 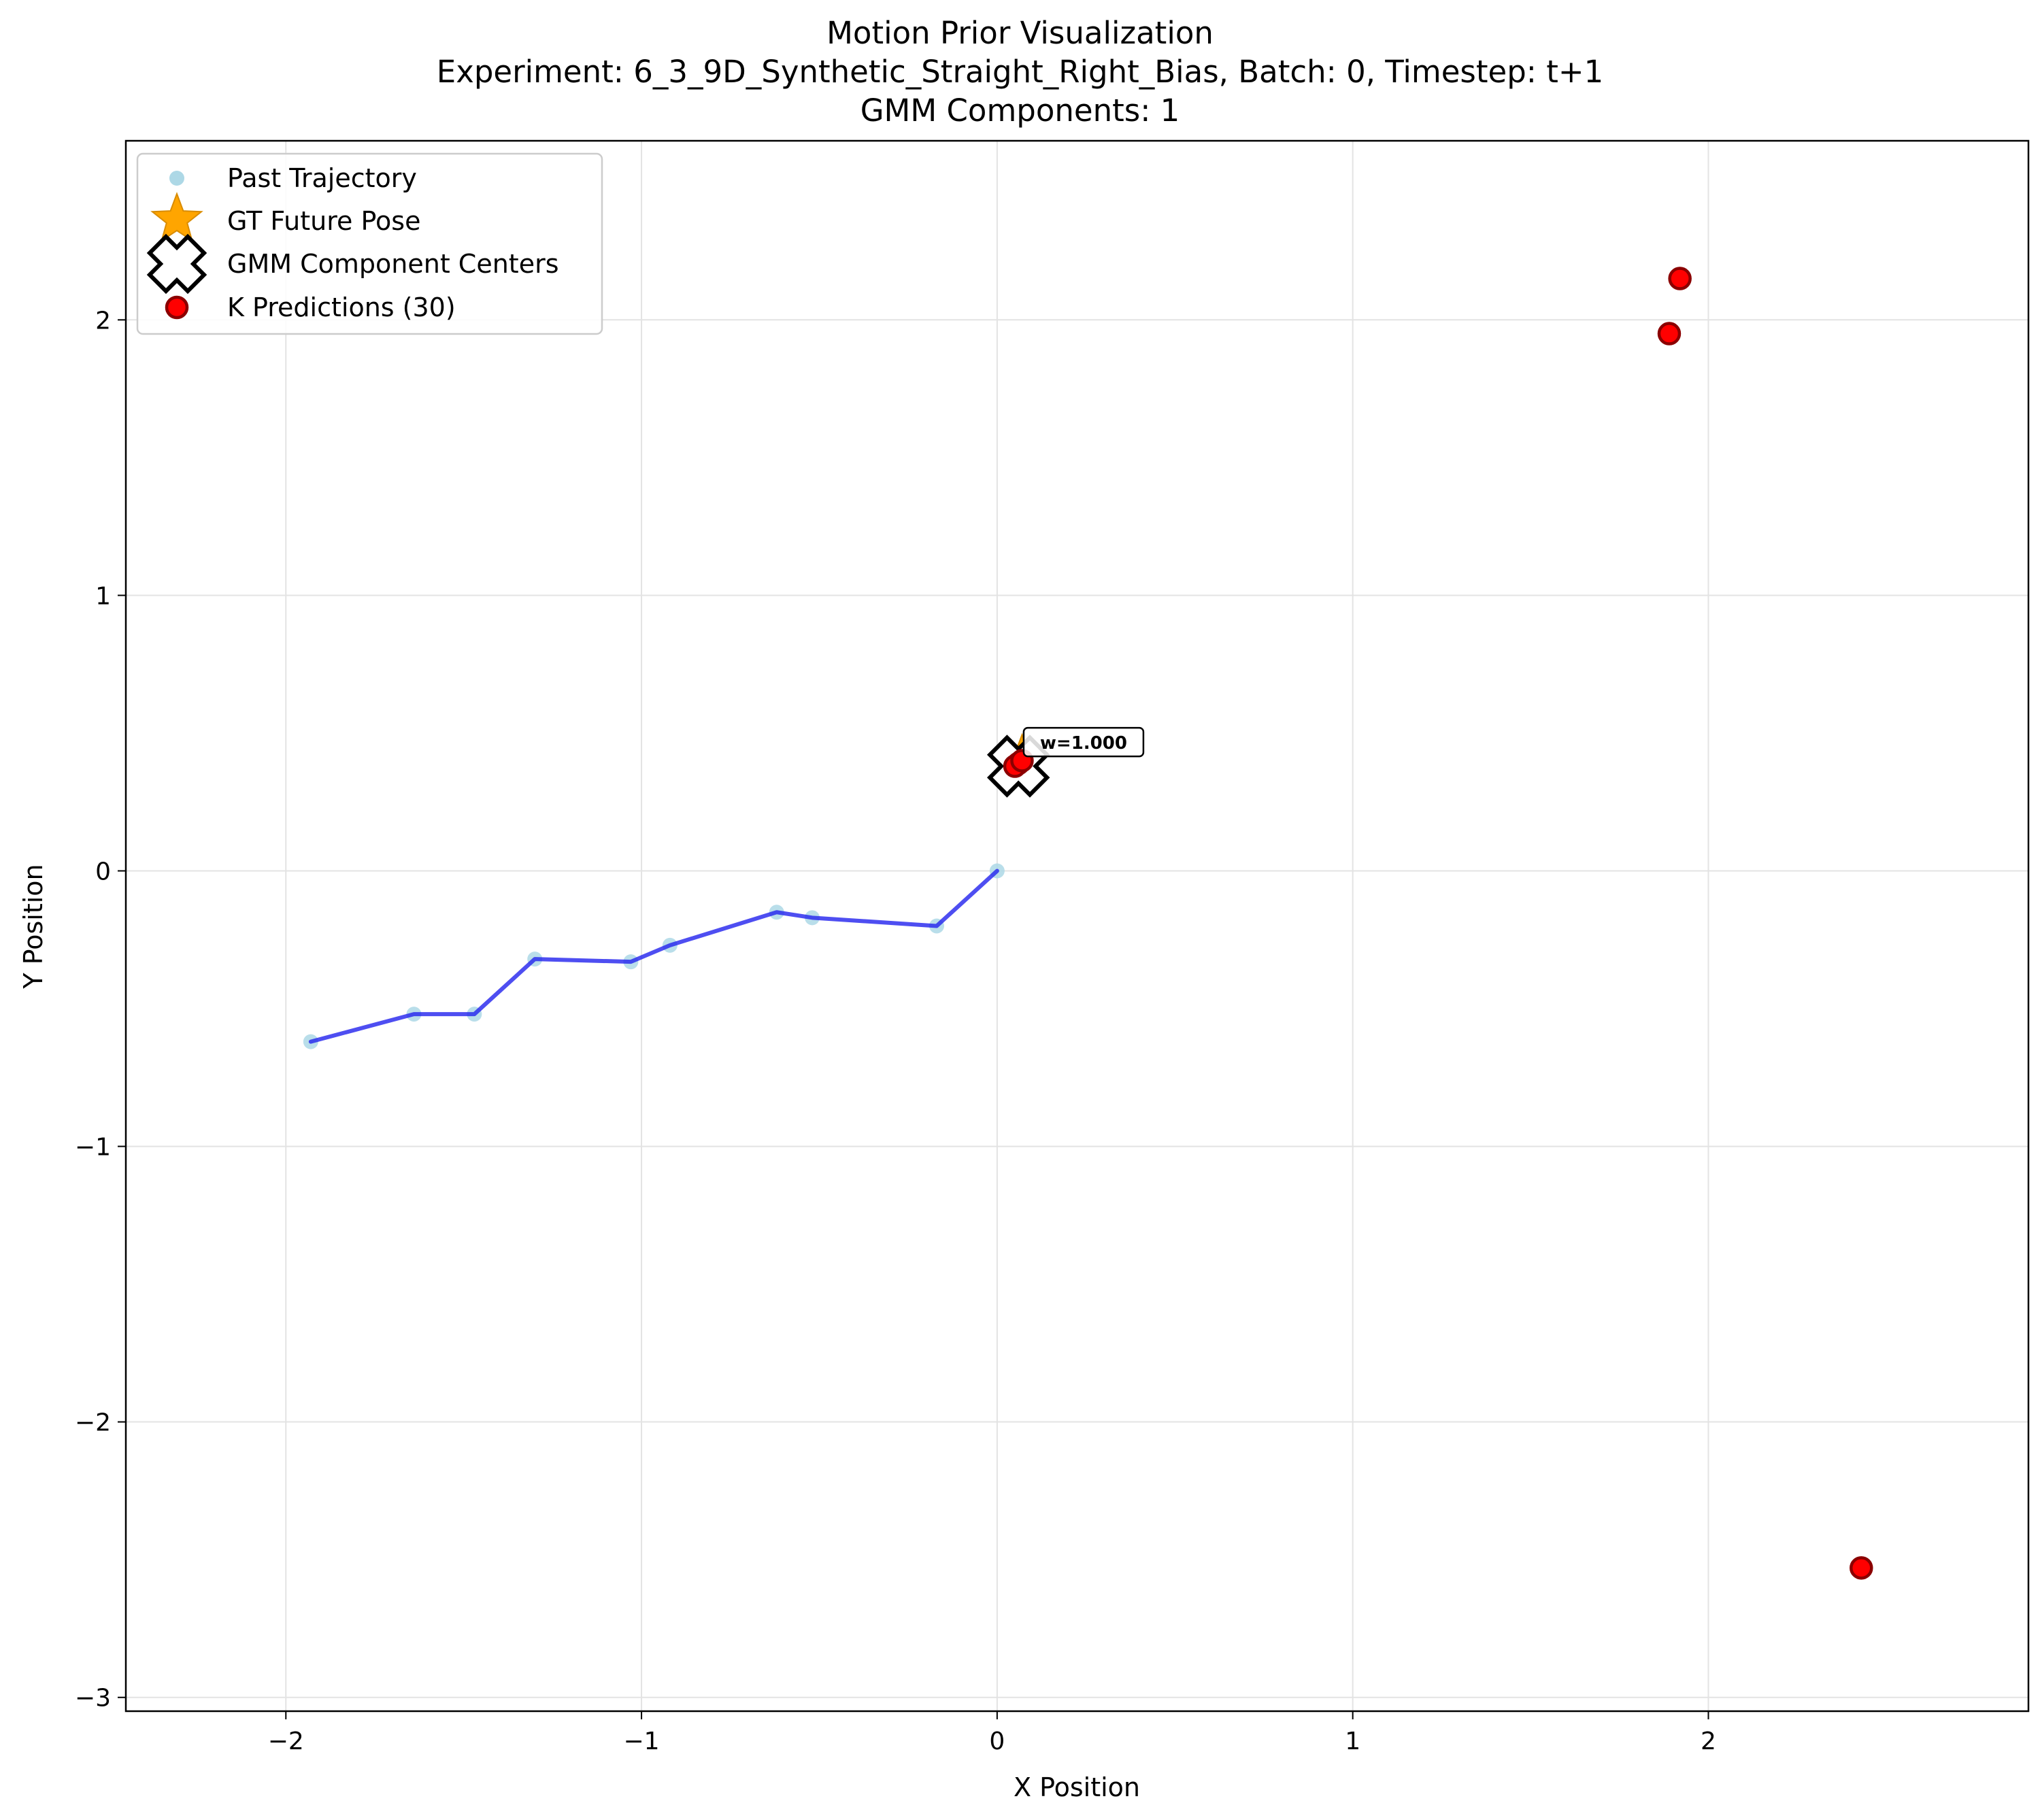 What do you see at coordinates (176, 263) in the screenshot?
I see `legend-gmm-marker` at bounding box center [176, 263].